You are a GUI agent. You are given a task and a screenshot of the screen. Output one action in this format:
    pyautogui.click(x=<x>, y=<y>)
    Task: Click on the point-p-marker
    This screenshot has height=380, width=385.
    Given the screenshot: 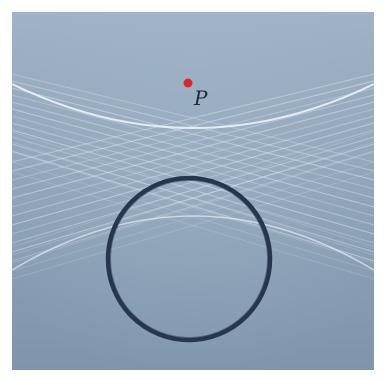 What is the action you would take?
    pyautogui.click(x=188, y=83)
    